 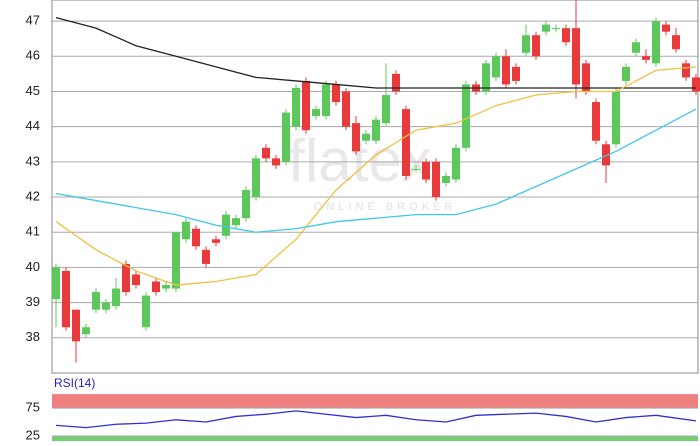 I want to click on y-tick-label: 41, so click(x=33, y=231).